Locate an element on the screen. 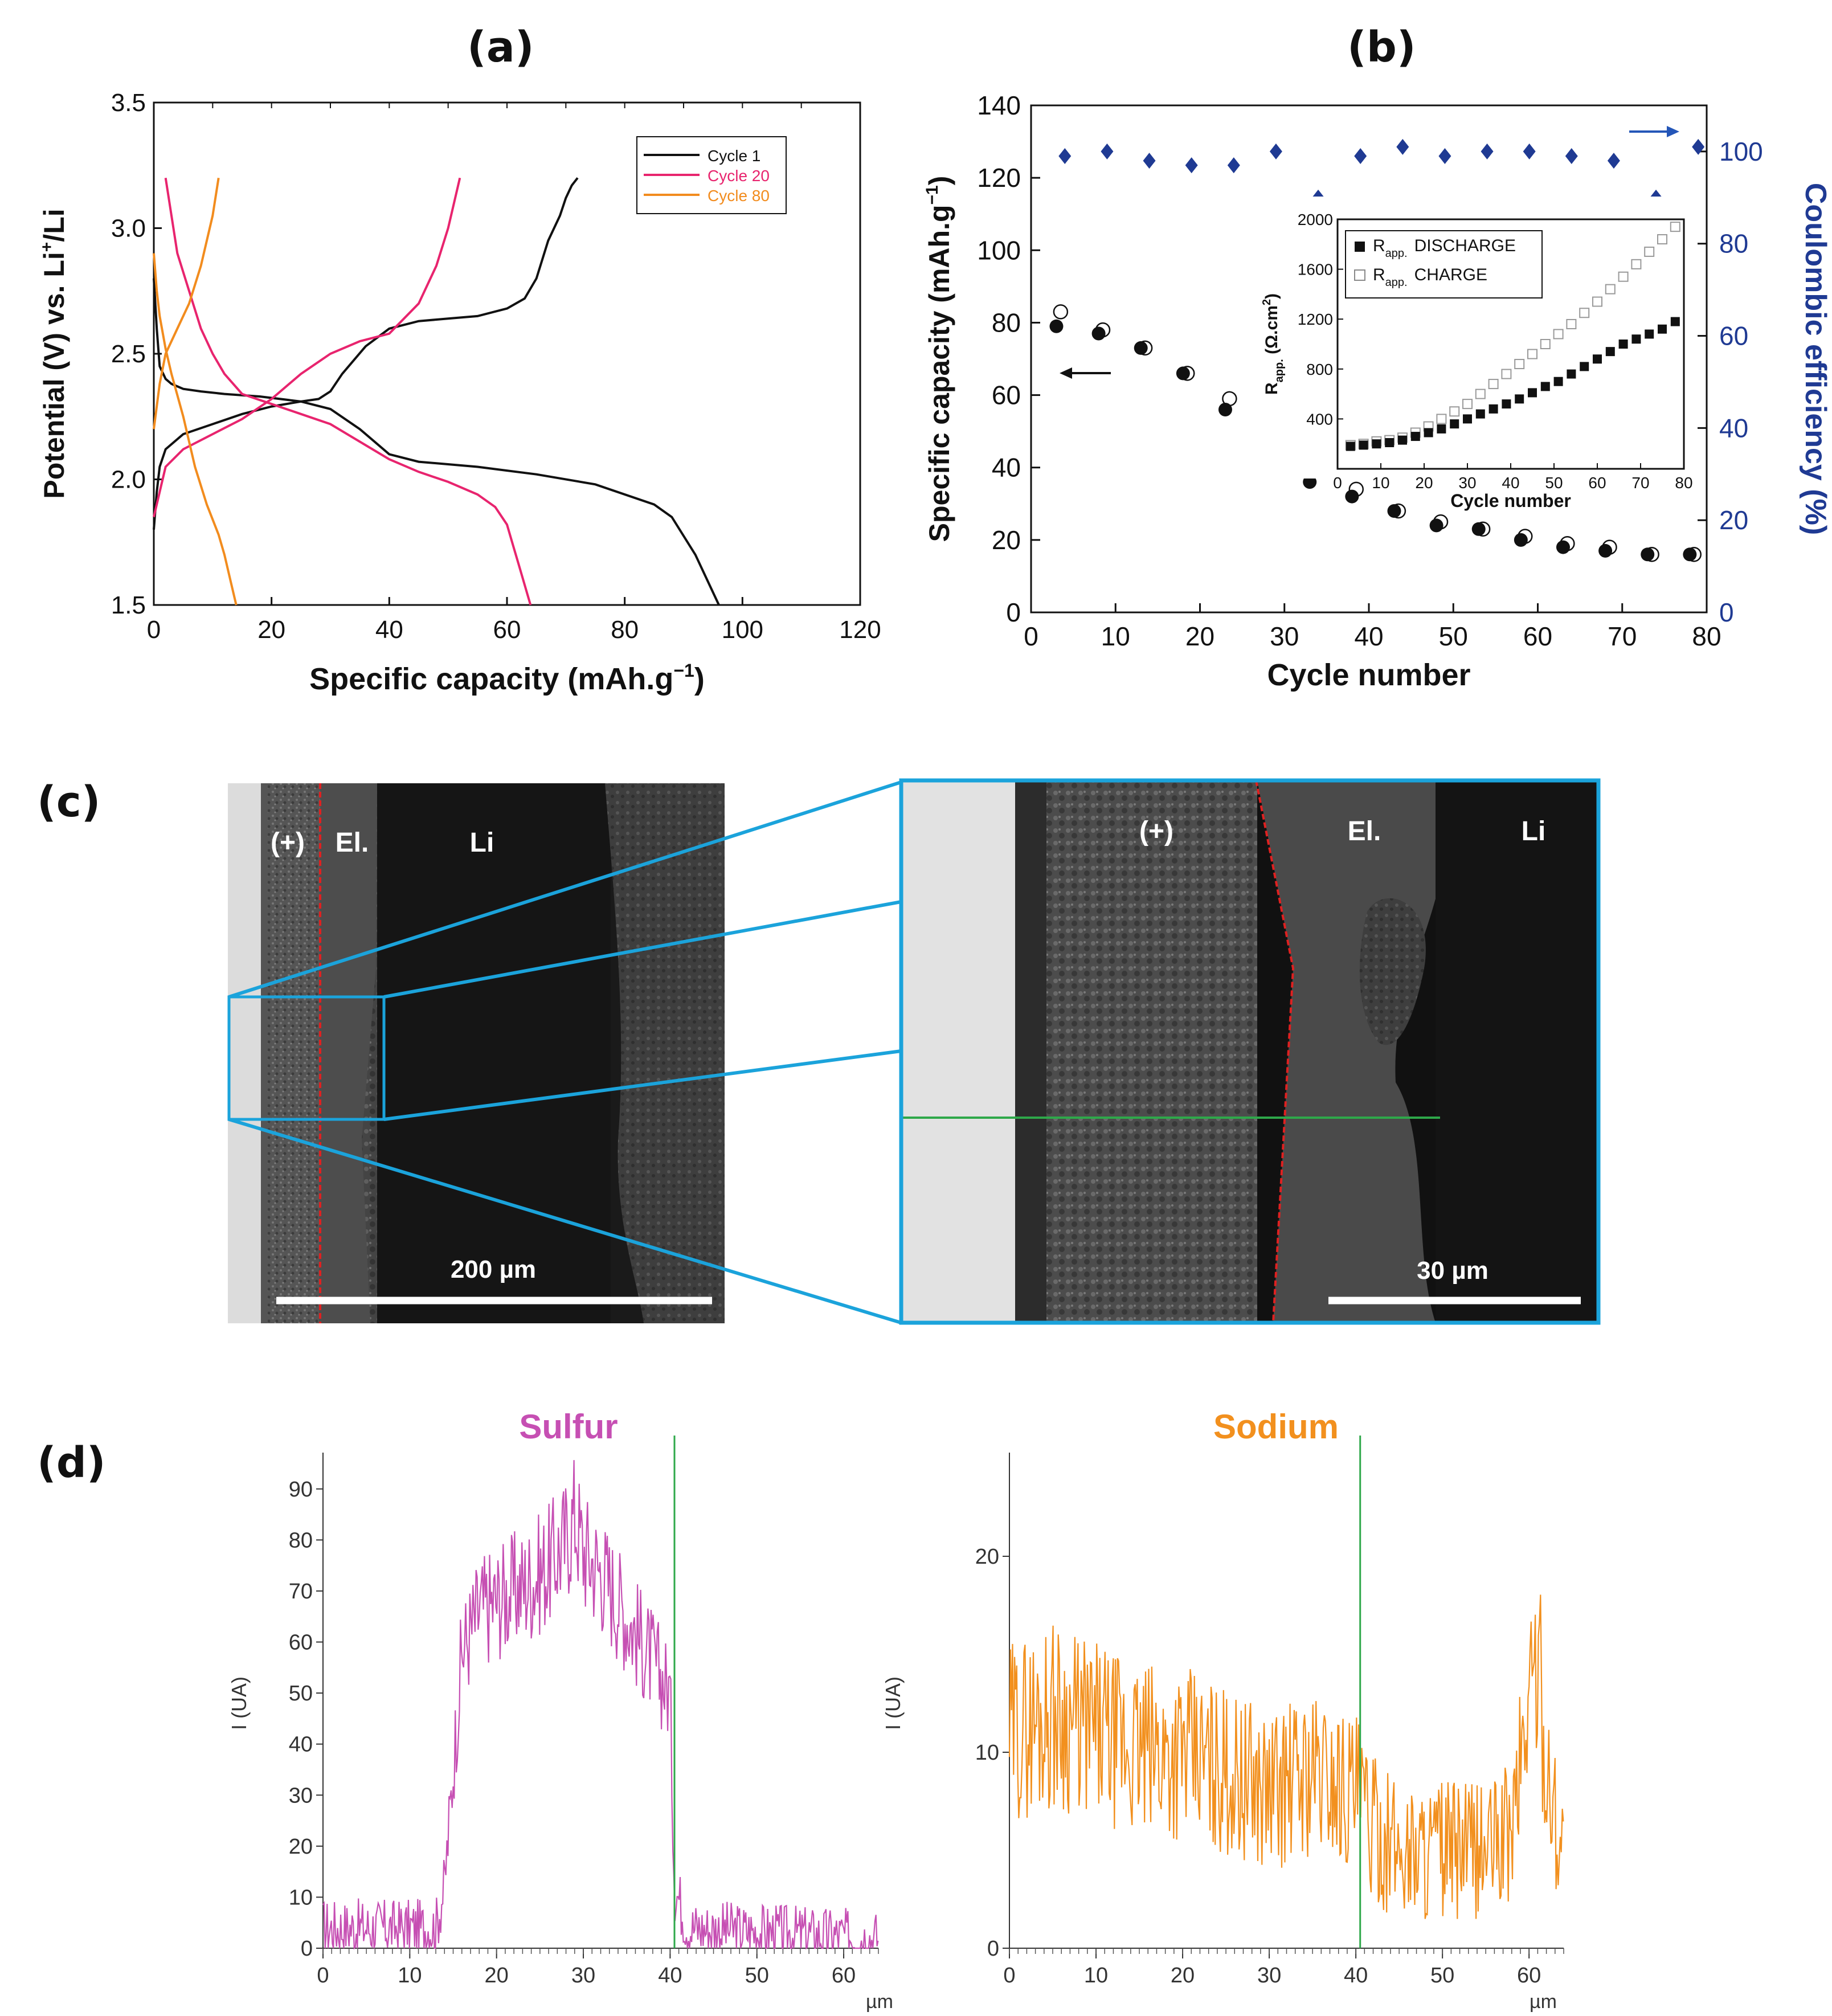  chart-a-xtick-label: 40 is located at coordinates (389, 630).